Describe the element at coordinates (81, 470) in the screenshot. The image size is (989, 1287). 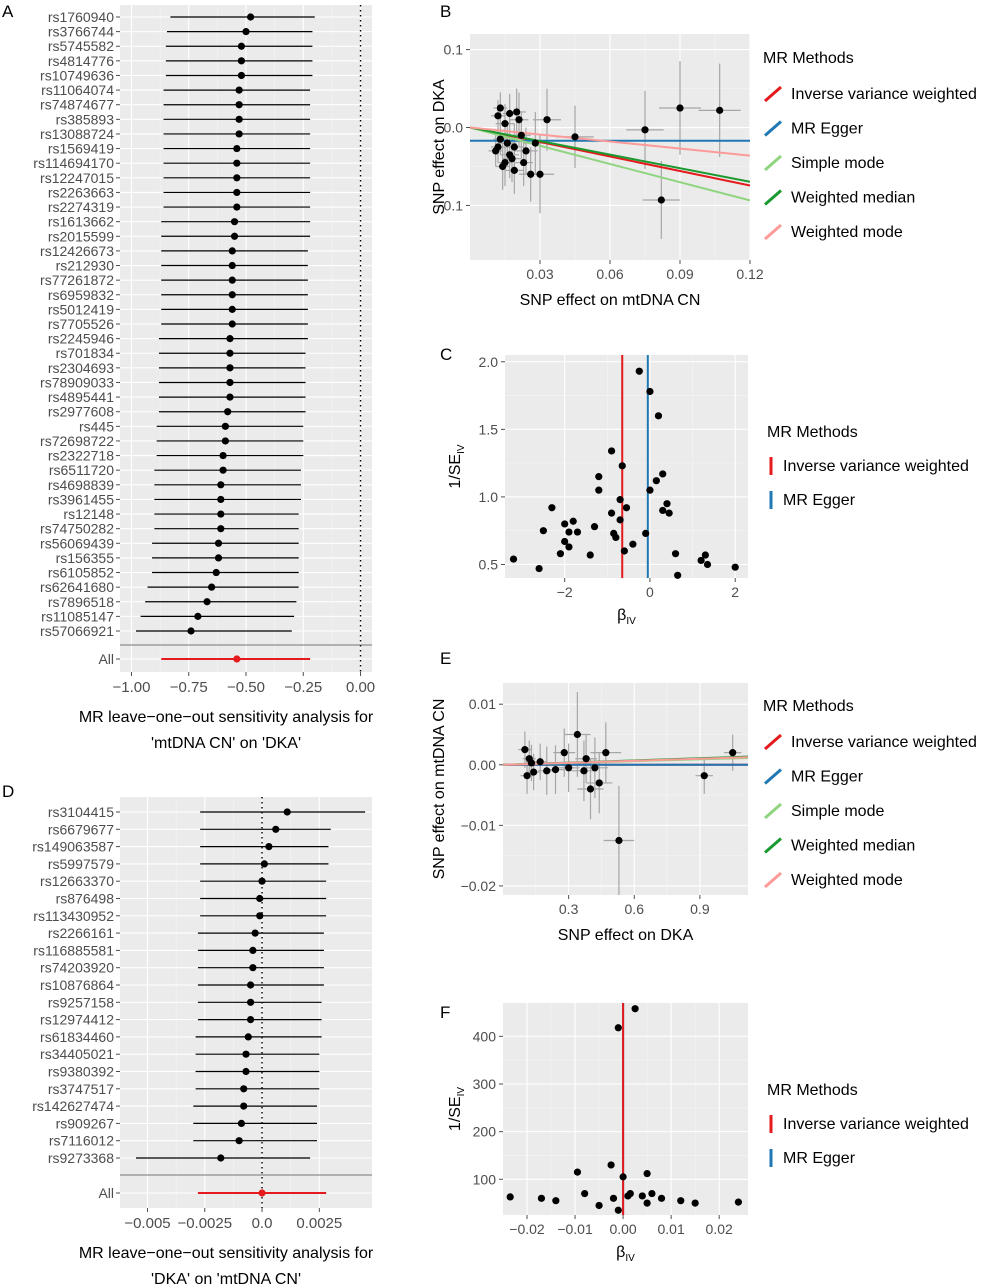
I see `y-tick-label: rs6511720` at that location.